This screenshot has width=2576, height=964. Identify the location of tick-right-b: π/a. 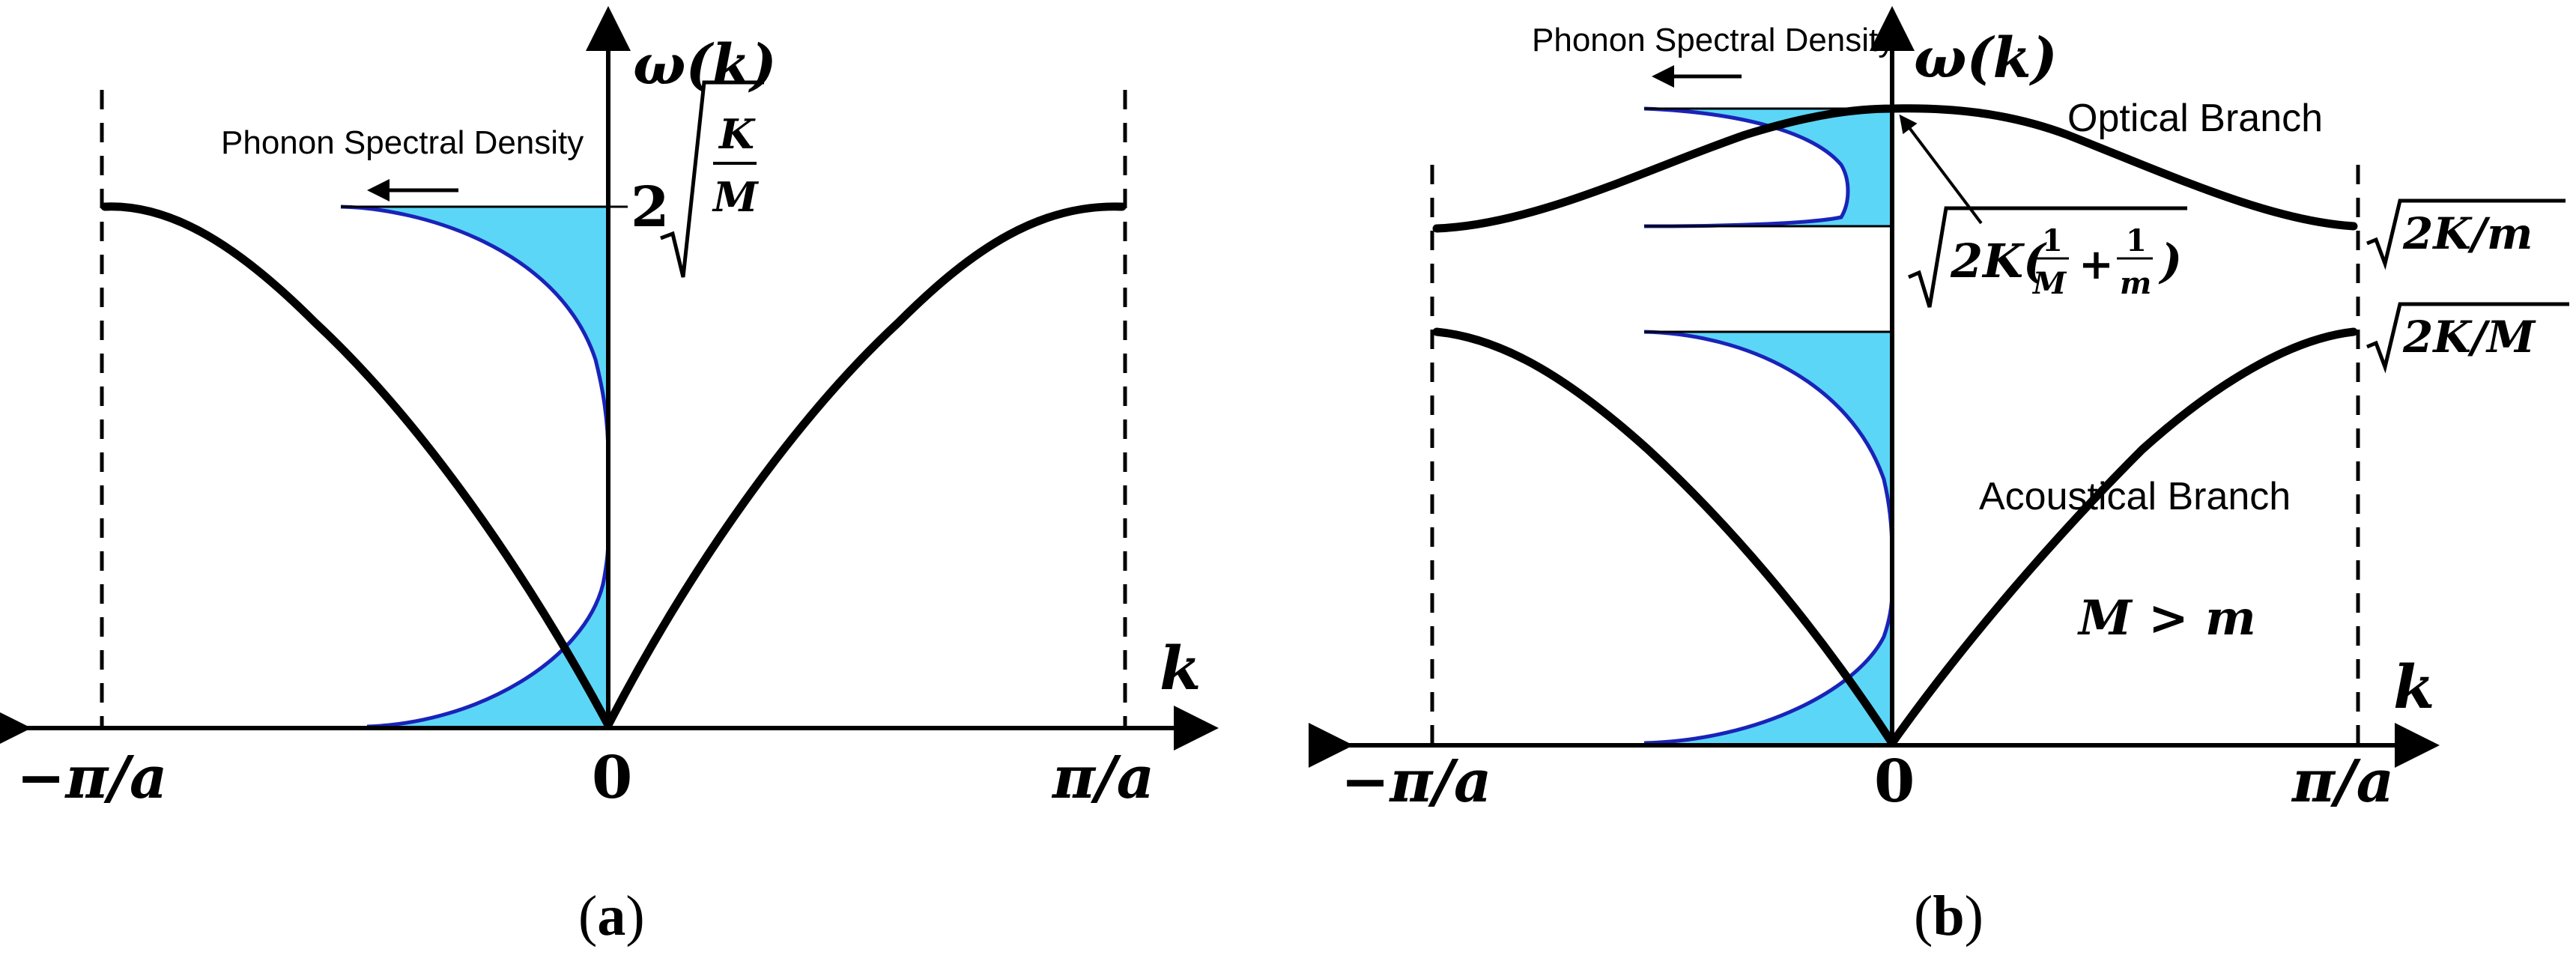
(2343, 782).